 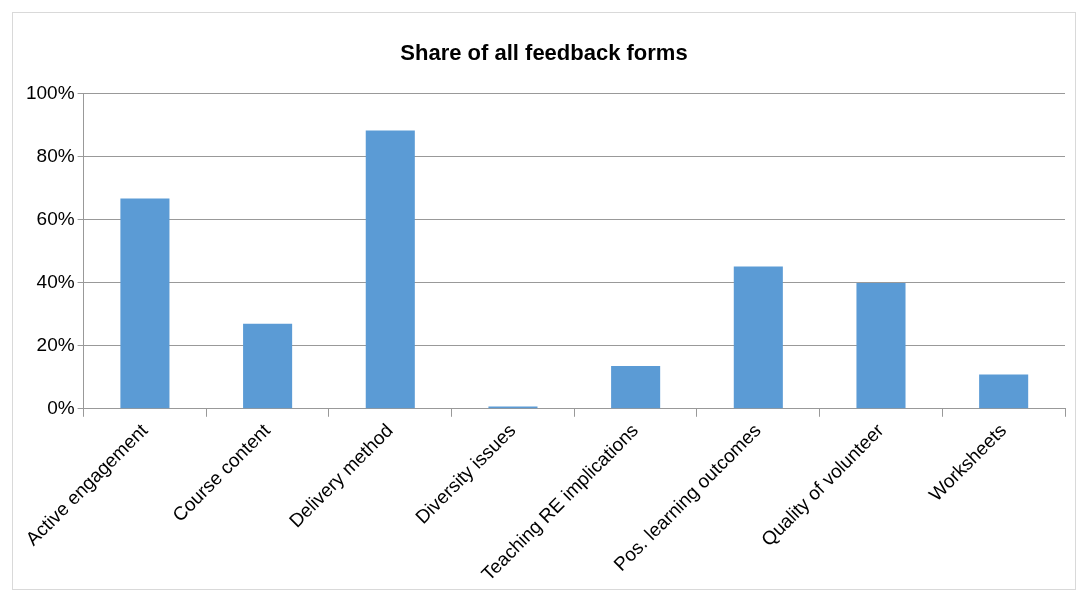 What do you see at coordinates (55, 281) in the screenshot?
I see `y-tick-label: 40%` at bounding box center [55, 281].